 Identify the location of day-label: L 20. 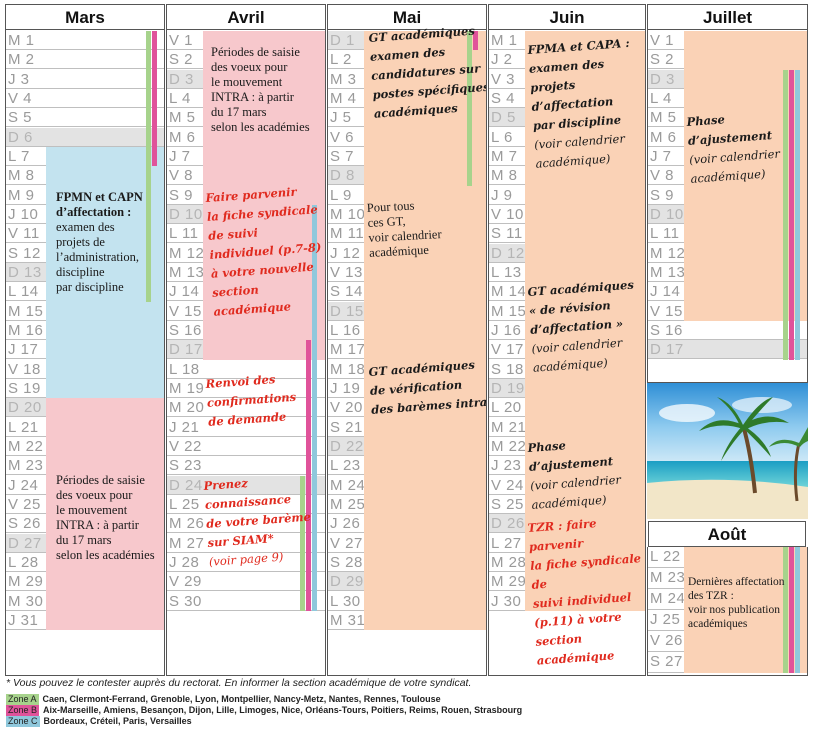
(506, 408).